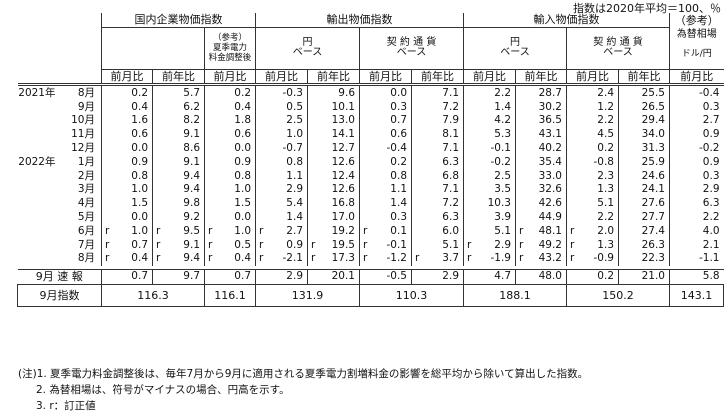  I want to click on value-cell: 6.3, so click(450, 161).